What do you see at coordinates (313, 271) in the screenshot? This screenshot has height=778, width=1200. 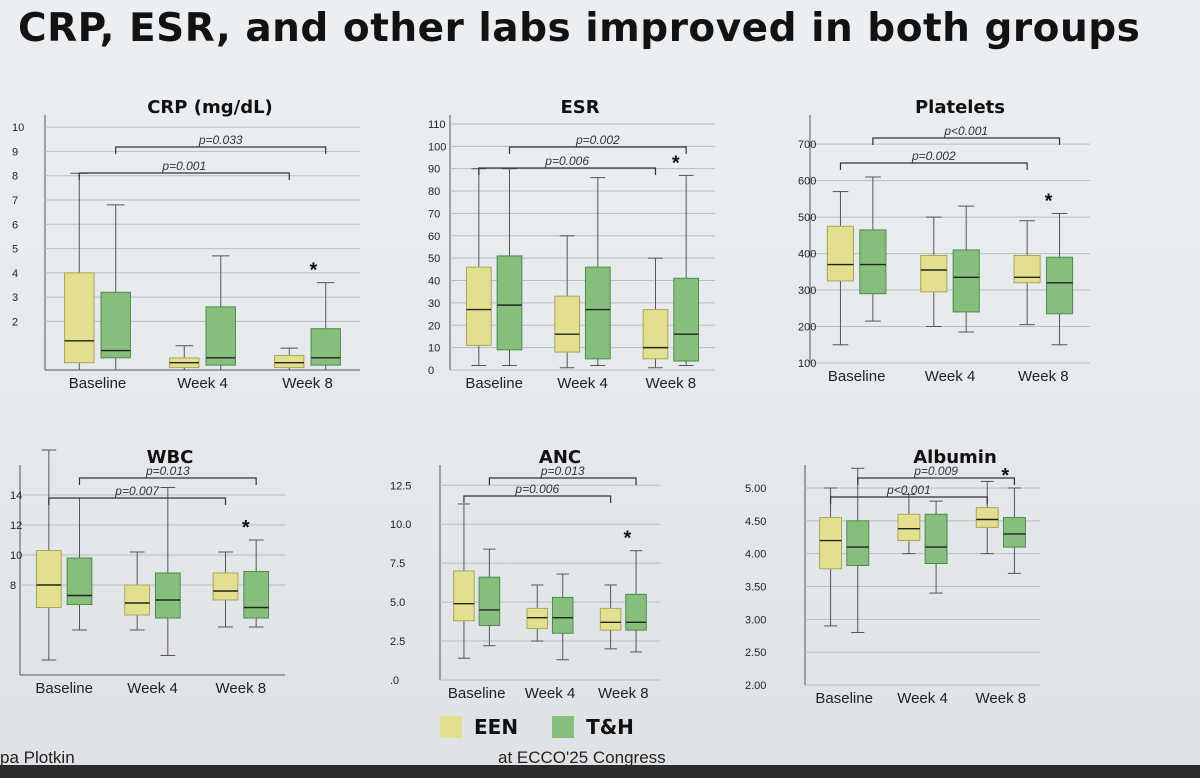 I see `chart-crp-significance-star: *` at bounding box center [313, 271].